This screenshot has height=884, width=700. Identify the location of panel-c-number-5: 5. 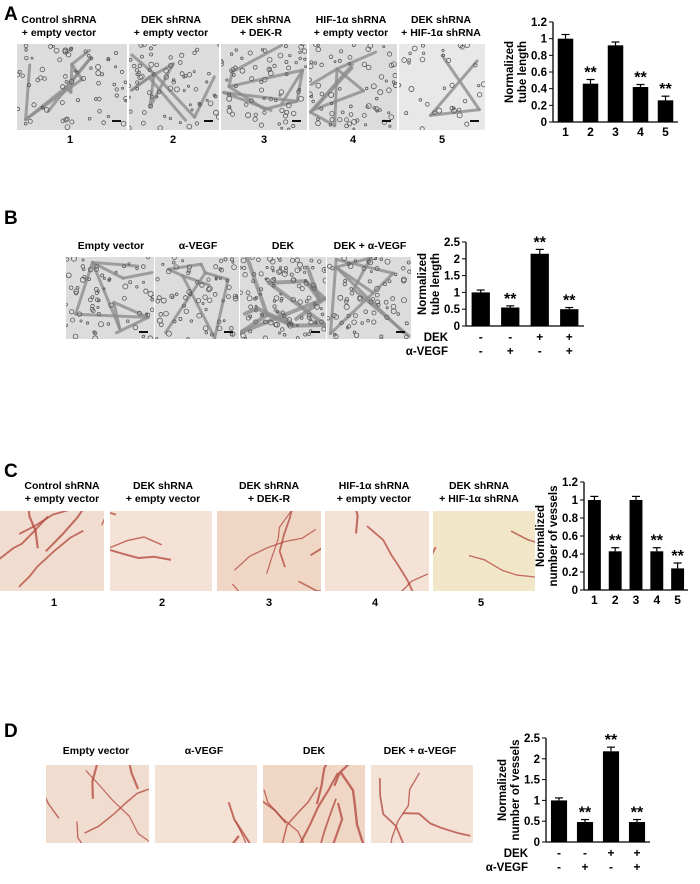
(481, 603).